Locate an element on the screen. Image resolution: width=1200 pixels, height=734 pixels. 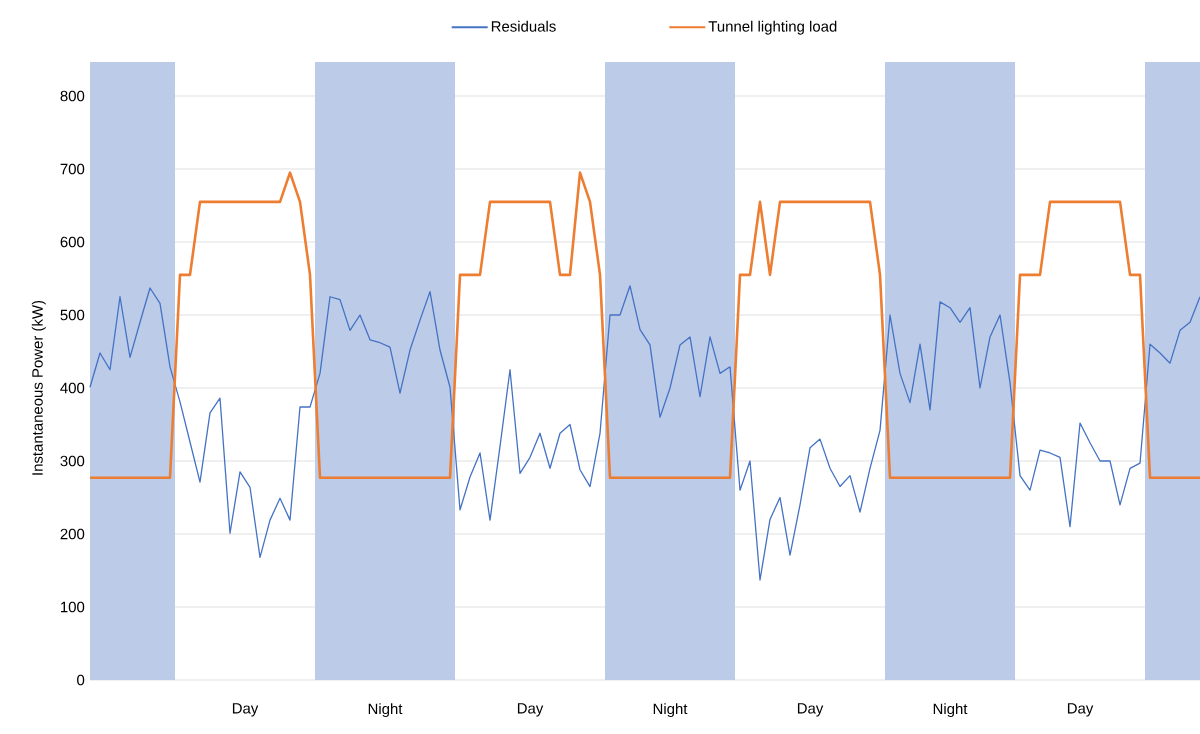
y-tick-label: 500 is located at coordinates (72, 315).